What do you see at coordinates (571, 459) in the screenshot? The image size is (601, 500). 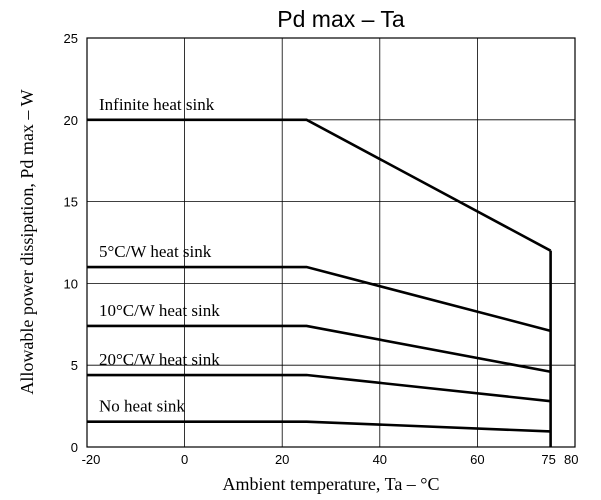 I see `x-tick-label: 80` at bounding box center [571, 459].